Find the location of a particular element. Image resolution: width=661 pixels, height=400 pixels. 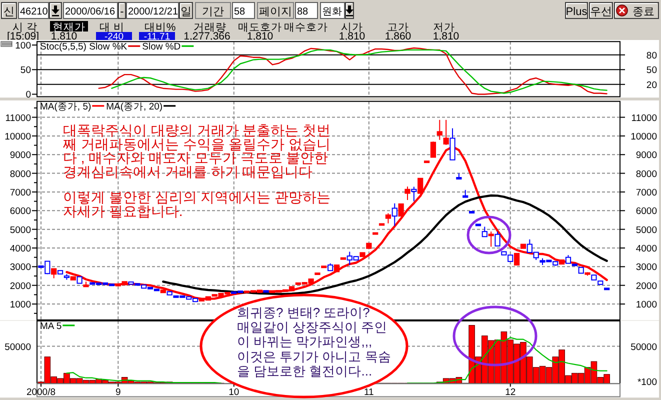

button-label: 신 is located at coordinates (9, 12).